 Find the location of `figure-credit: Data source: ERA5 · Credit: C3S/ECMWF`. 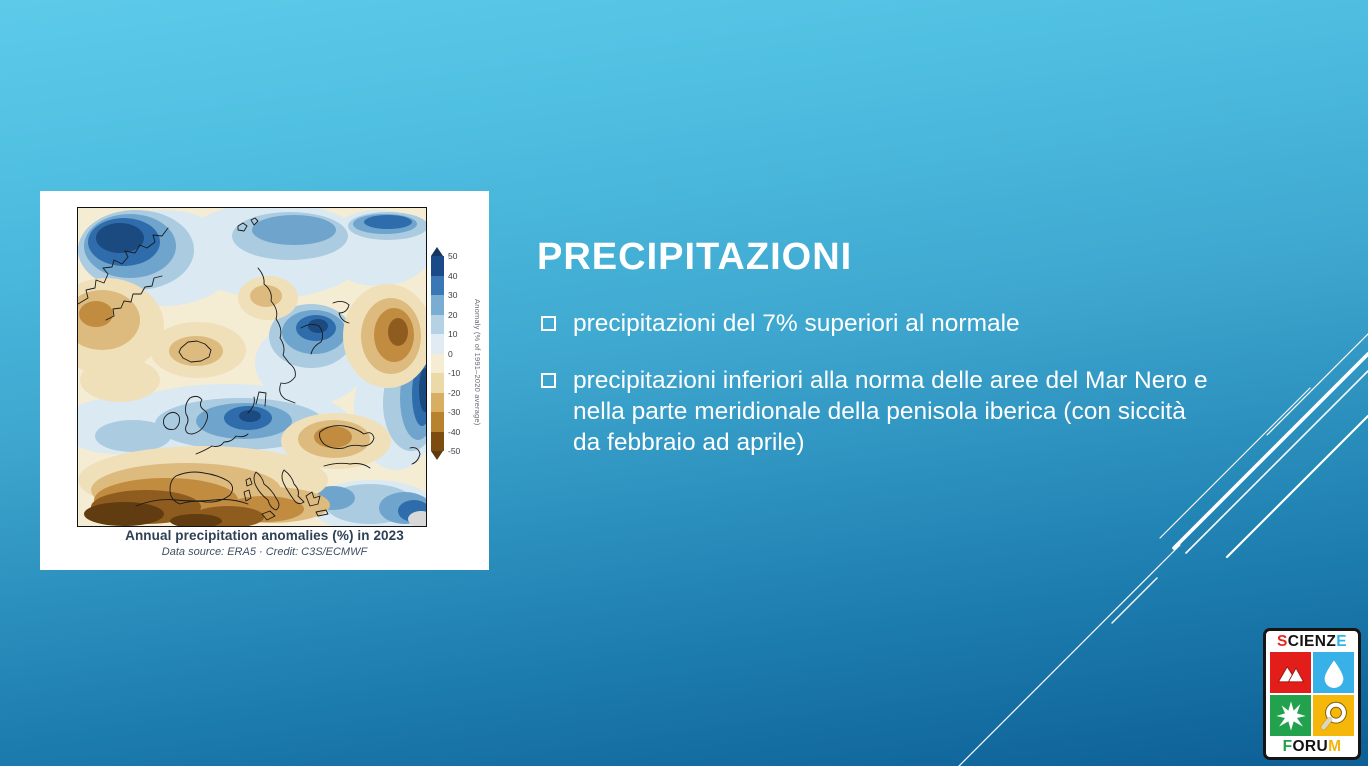

figure-credit: Data source: ERA5 · Credit: C3S/ECMWF is located at coordinates (264, 552).